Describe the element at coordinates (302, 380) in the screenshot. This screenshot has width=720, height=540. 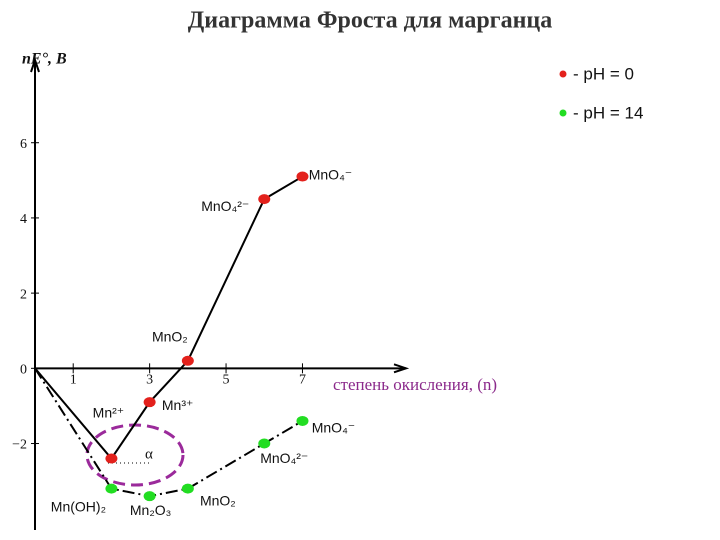
I see `x-tick-label: 7` at that location.